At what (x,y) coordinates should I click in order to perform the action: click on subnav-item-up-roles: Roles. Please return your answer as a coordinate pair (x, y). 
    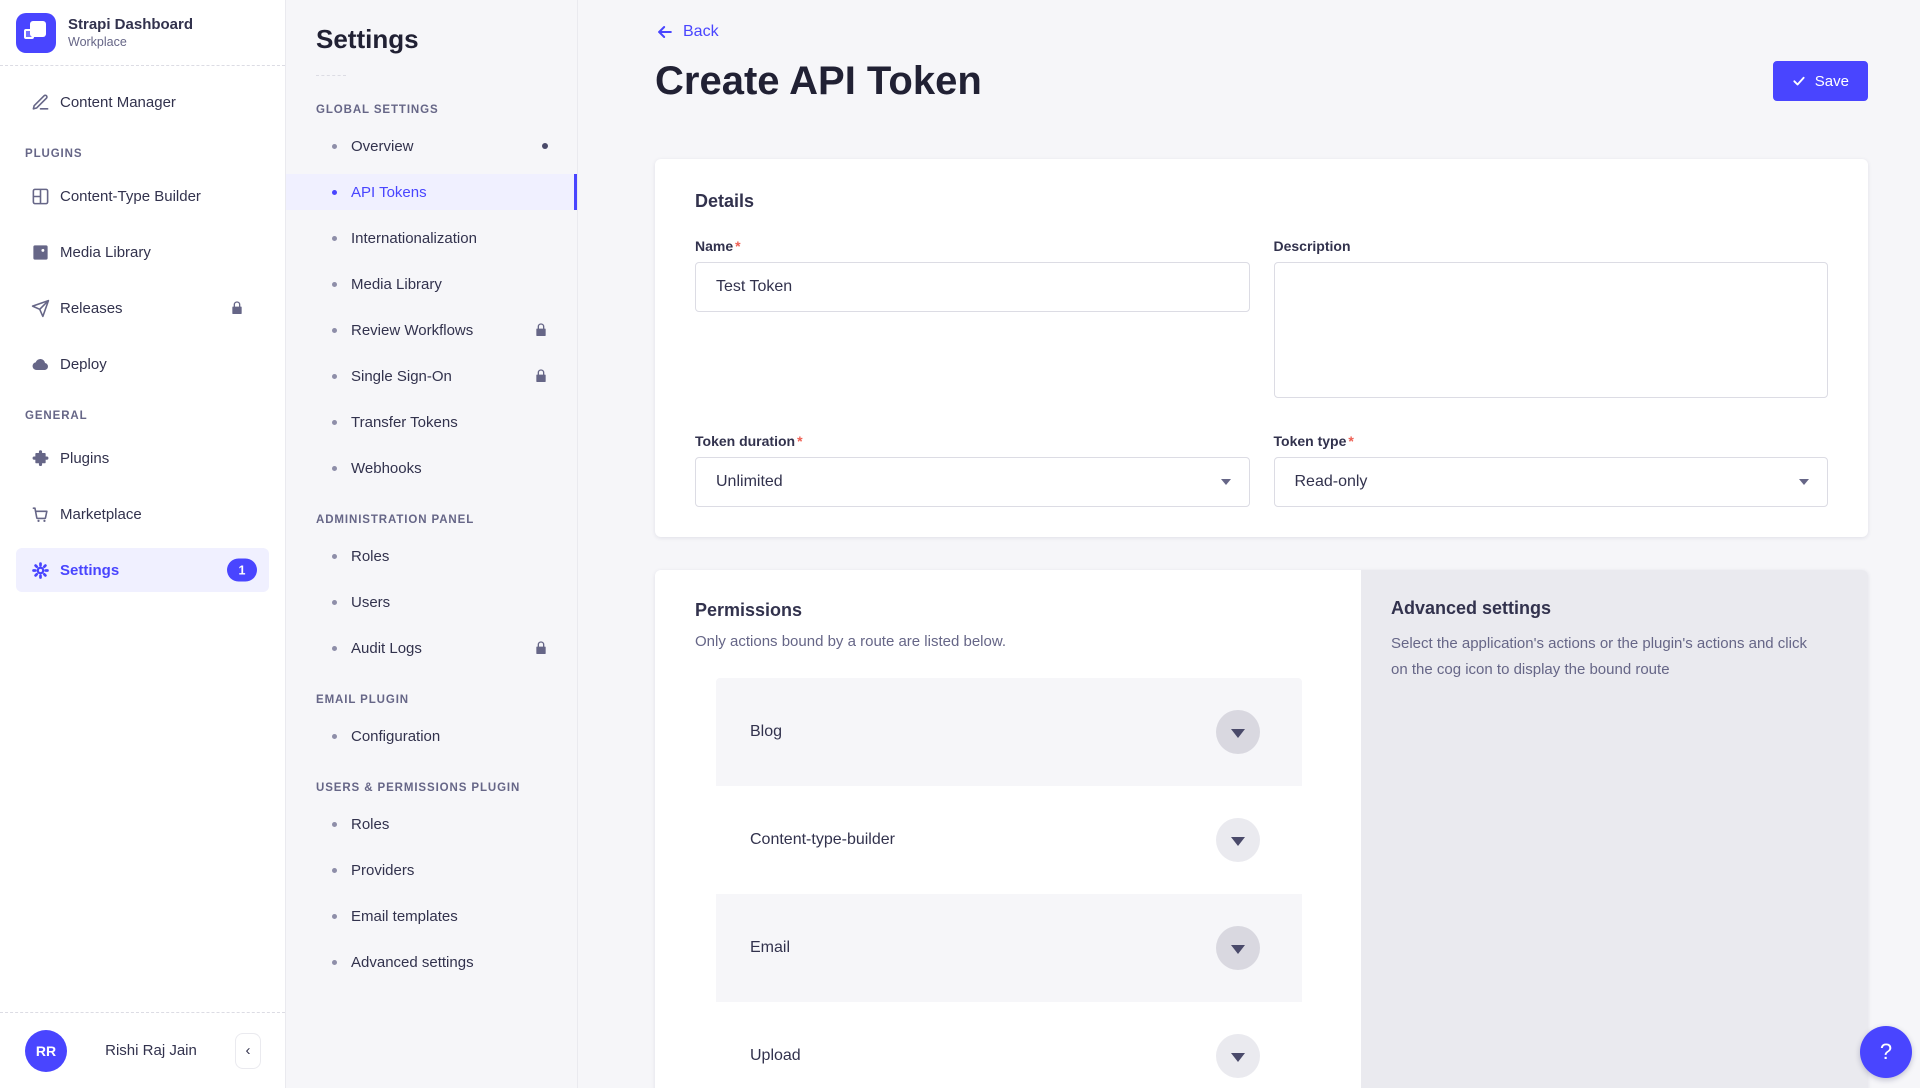
    Looking at the image, I should click on (431, 824).